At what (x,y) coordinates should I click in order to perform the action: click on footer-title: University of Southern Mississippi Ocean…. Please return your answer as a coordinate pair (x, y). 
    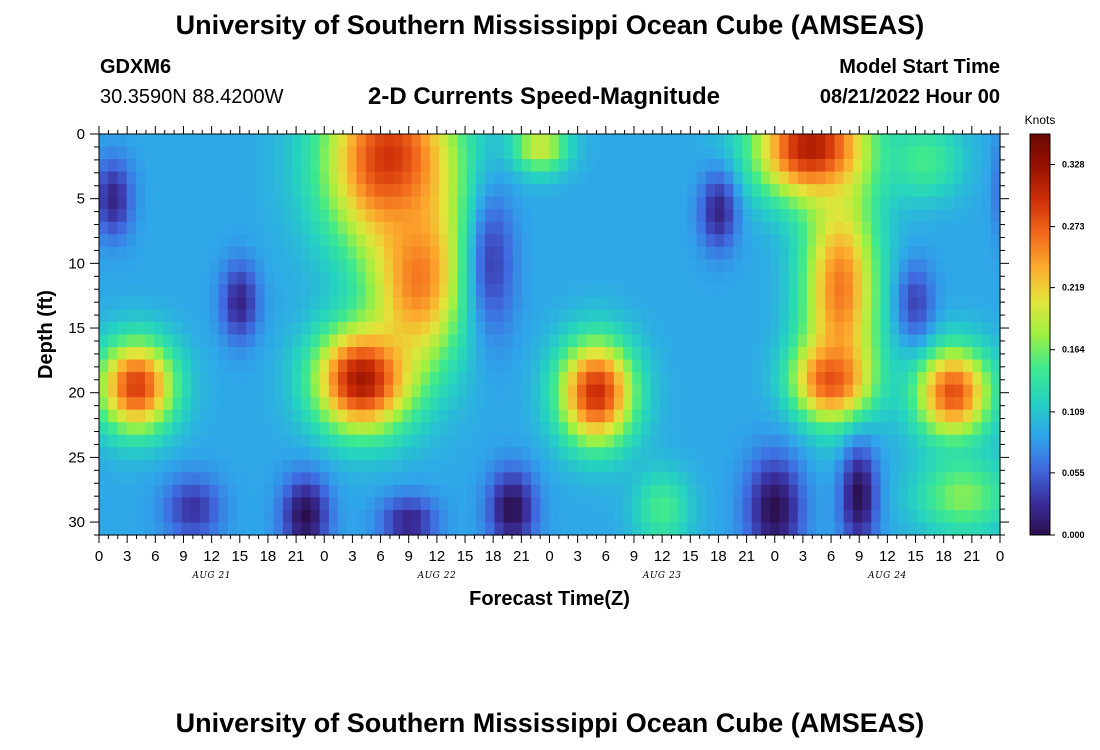
    Looking at the image, I should click on (550, 723).